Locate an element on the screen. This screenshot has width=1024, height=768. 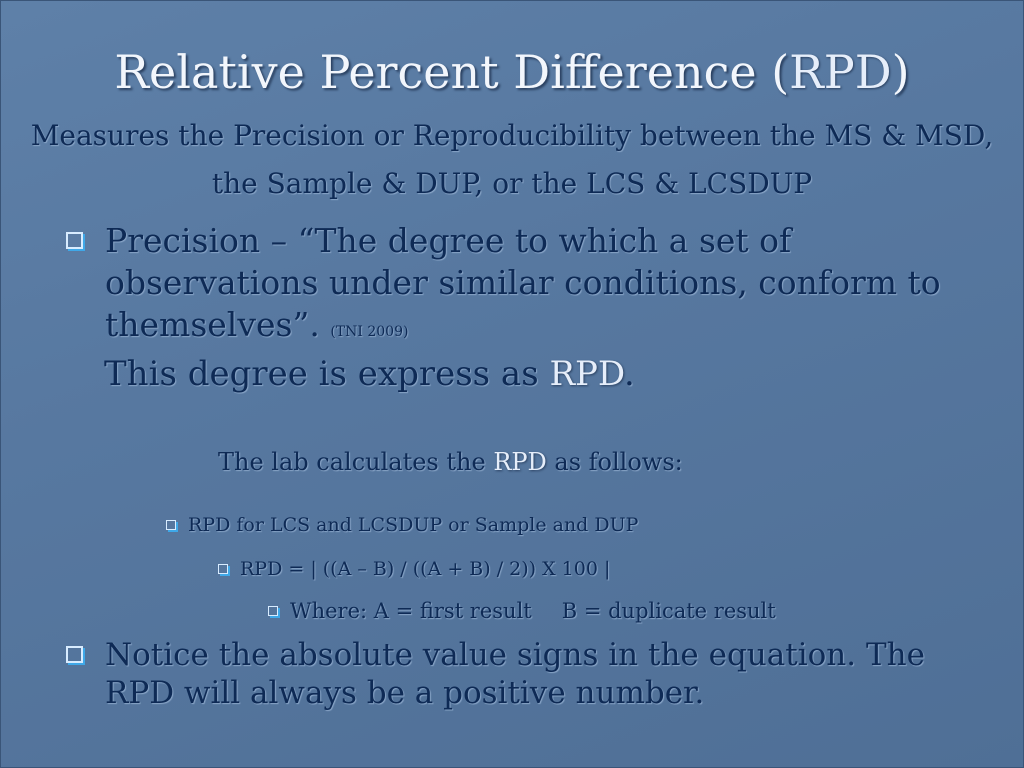
lab-line: The lab calculates the RPD as follows: is located at coordinates (450, 462).